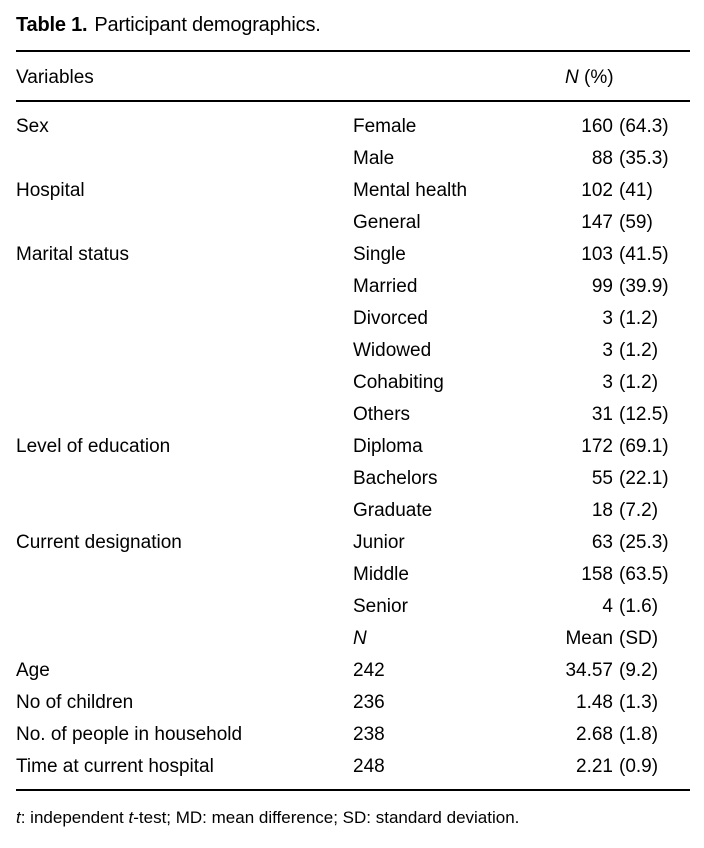 The height and width of the screenshot is (848, 704). What do you see at coordinates (602, 286) in the screenshot?
I see `cell-value: 99` at bounding box center [602, 286].